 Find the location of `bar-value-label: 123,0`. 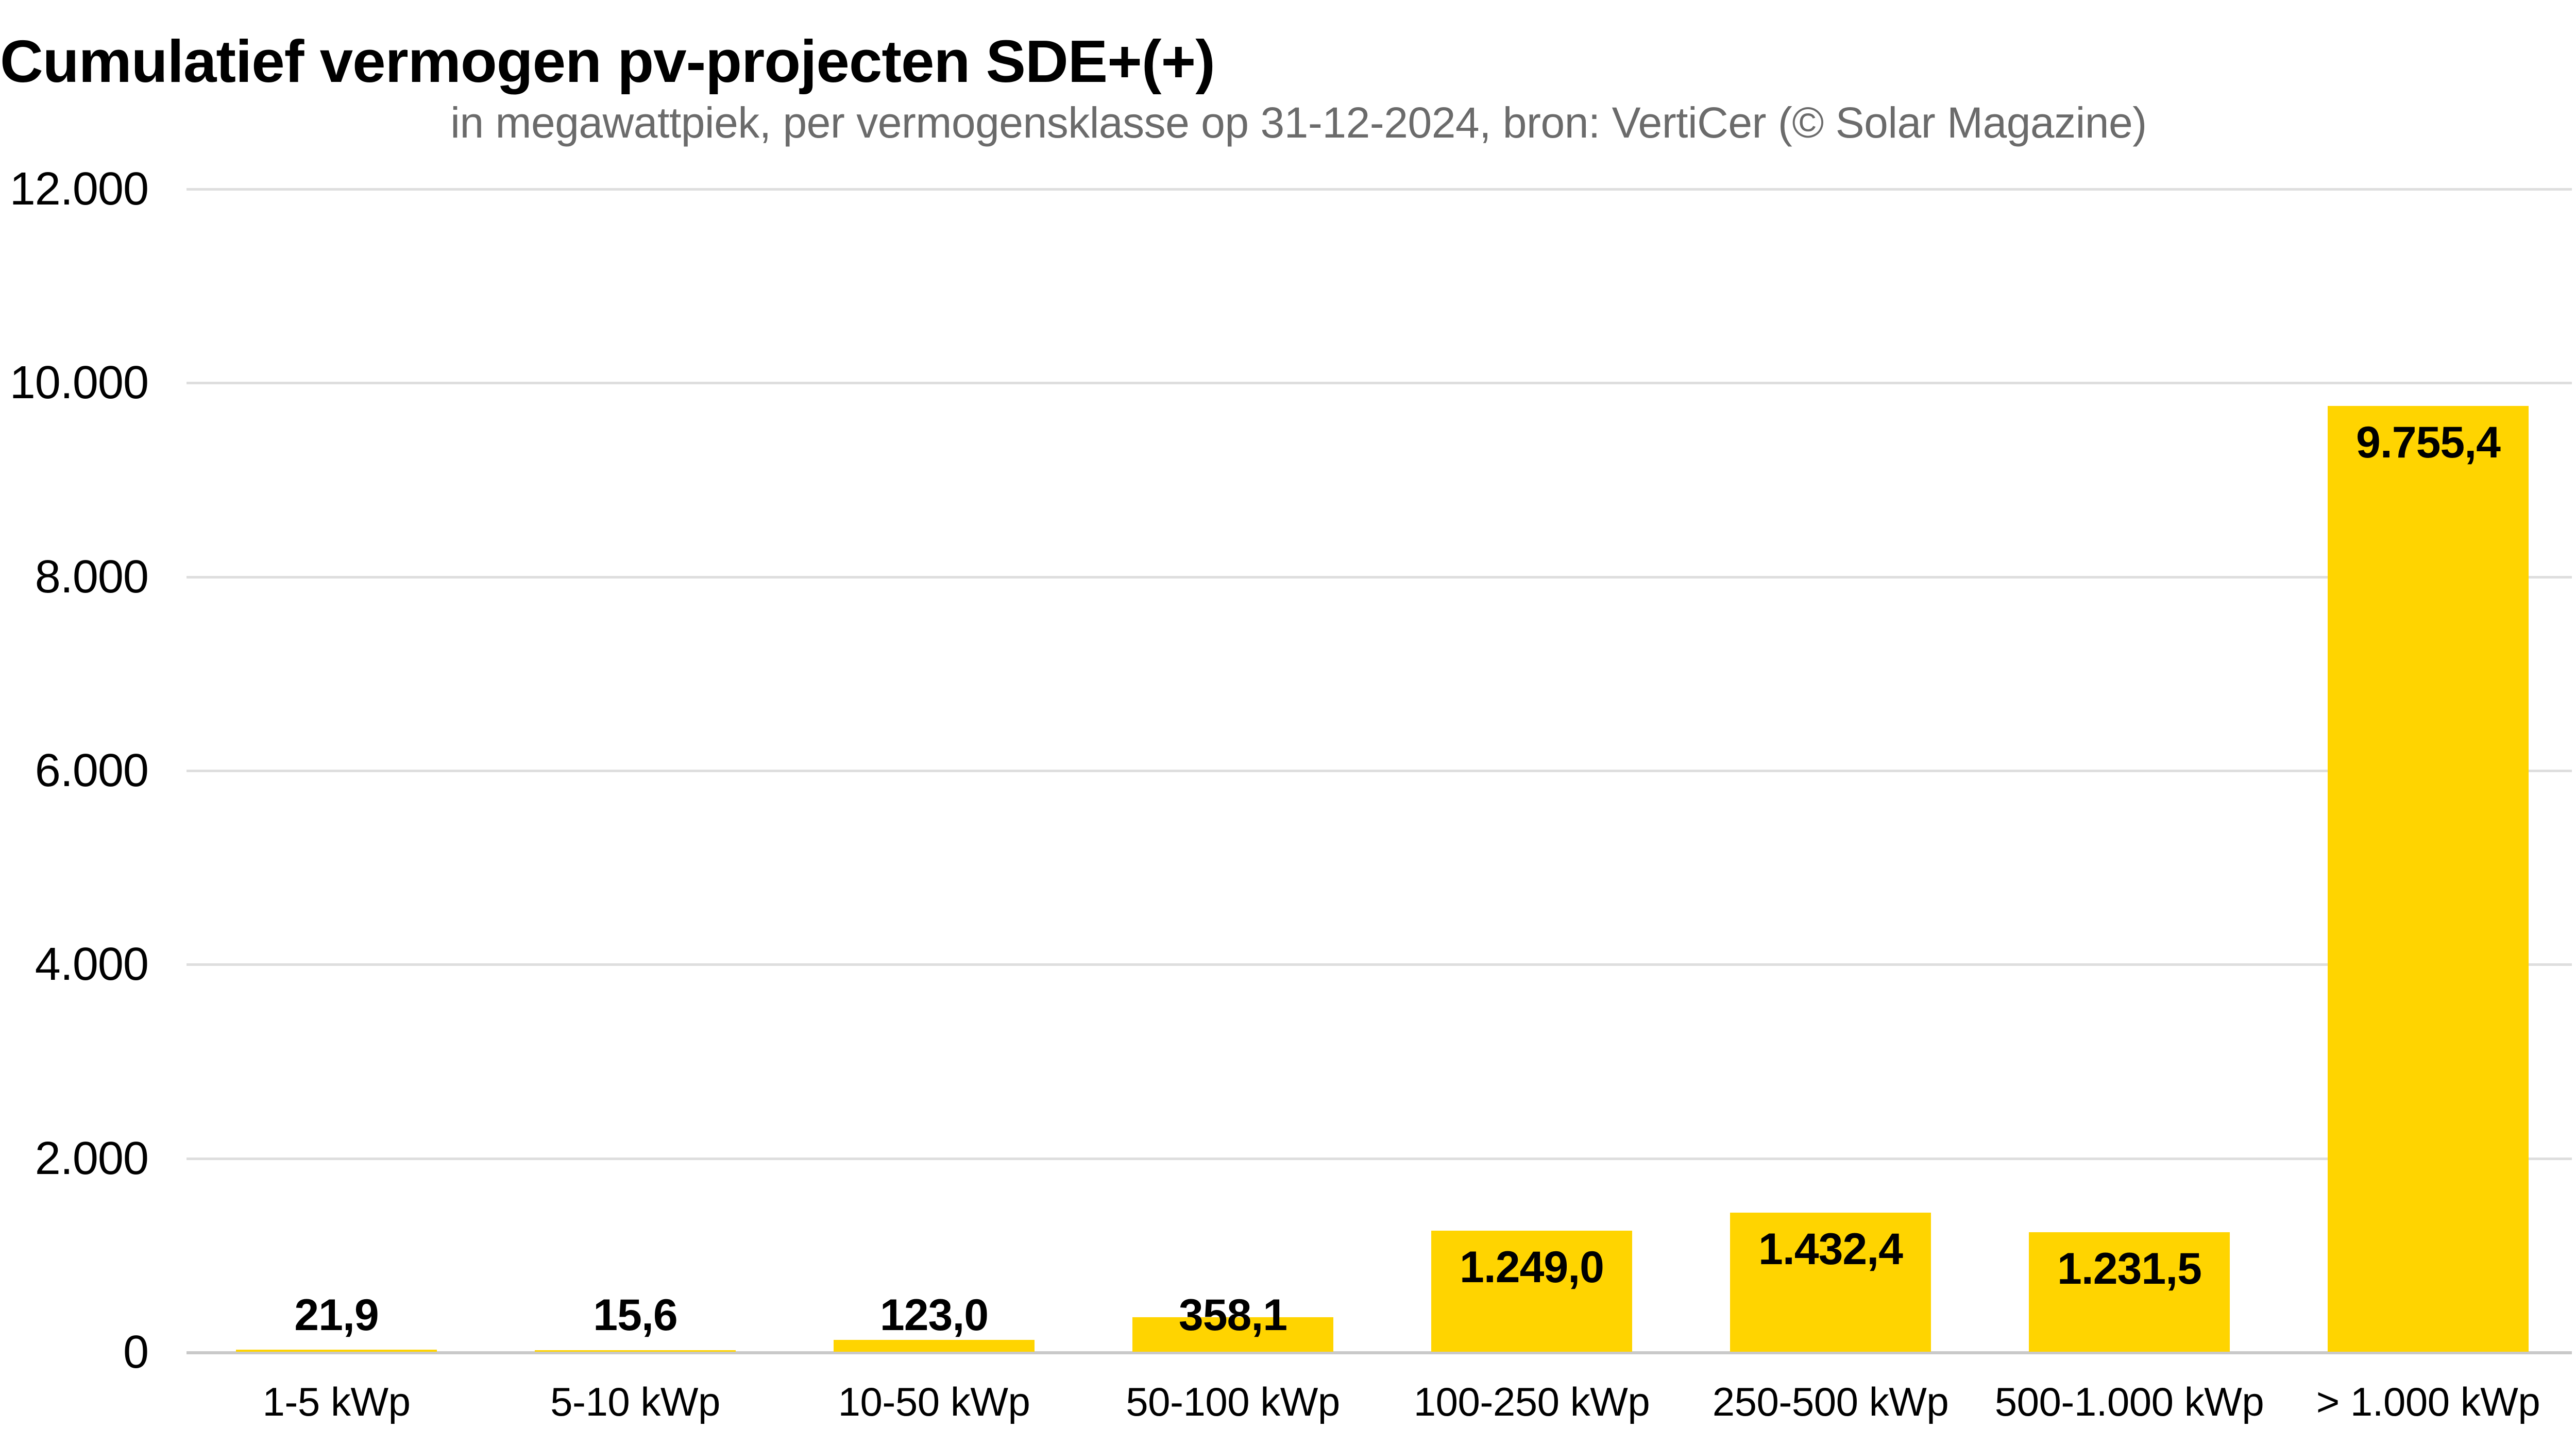

bar-value-label: 123,0 is located at coordinates (934, 1315).